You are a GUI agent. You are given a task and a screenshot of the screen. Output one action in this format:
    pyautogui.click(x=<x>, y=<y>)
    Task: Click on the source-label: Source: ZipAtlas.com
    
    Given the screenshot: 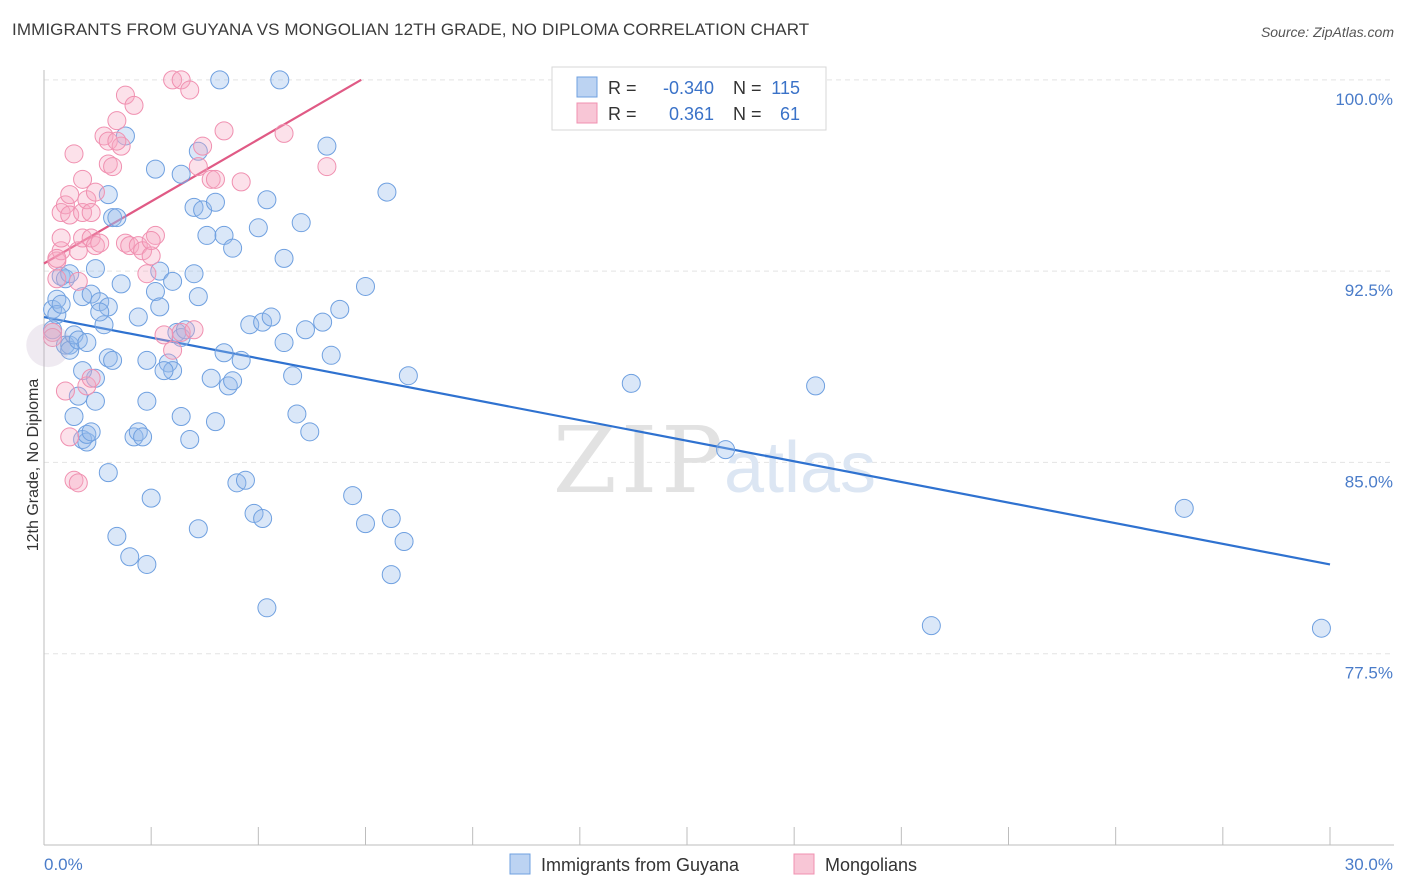 What is the action you would take?
    pyautogui.click(x=1327, y=32)
    